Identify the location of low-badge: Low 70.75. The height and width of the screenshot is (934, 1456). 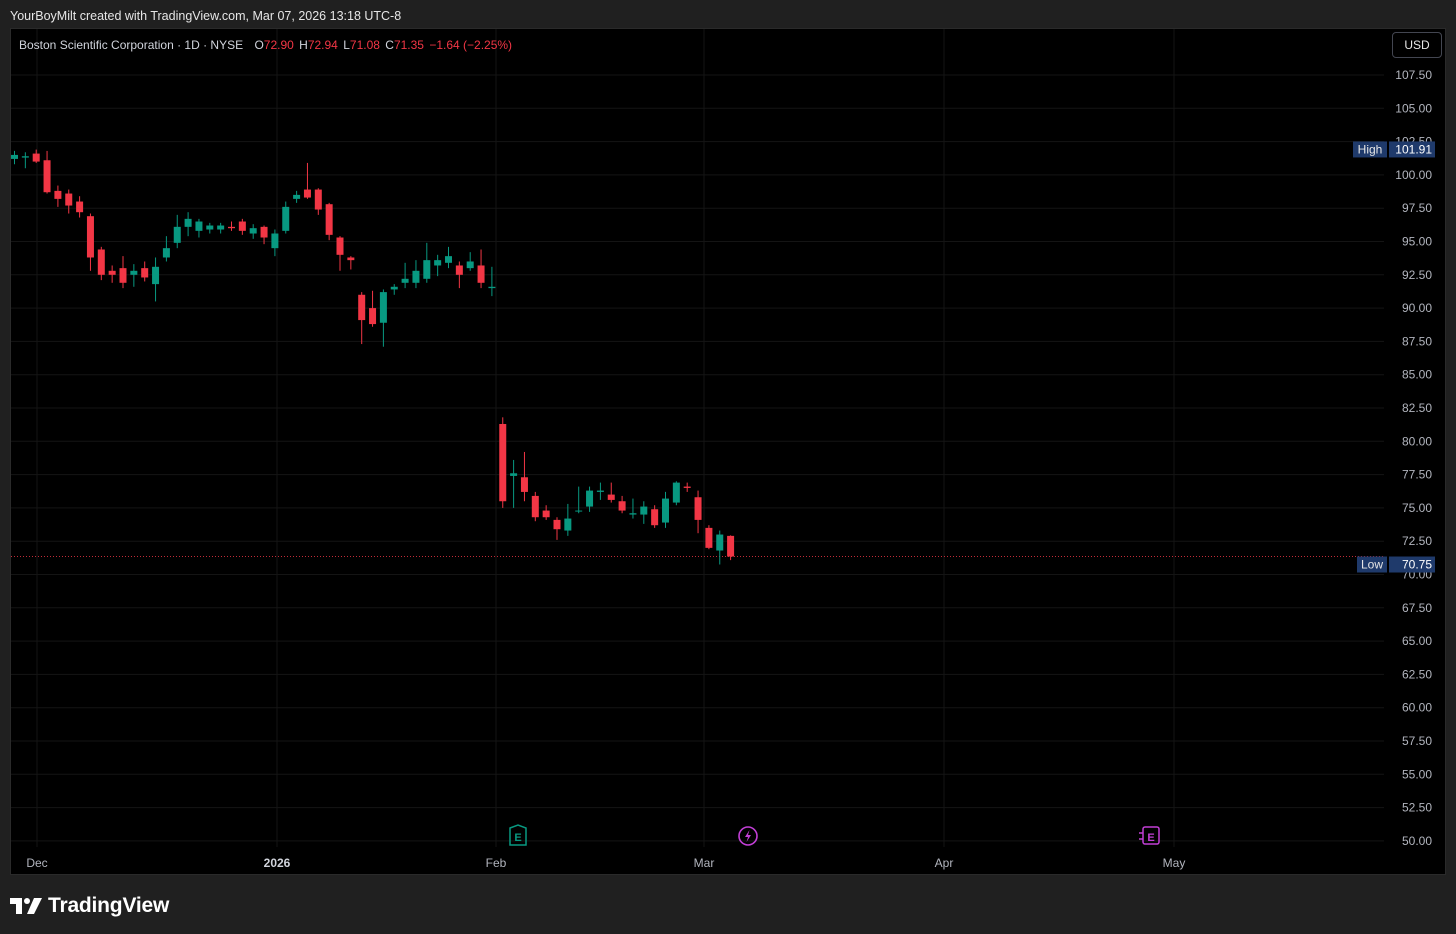
(1396, 564).